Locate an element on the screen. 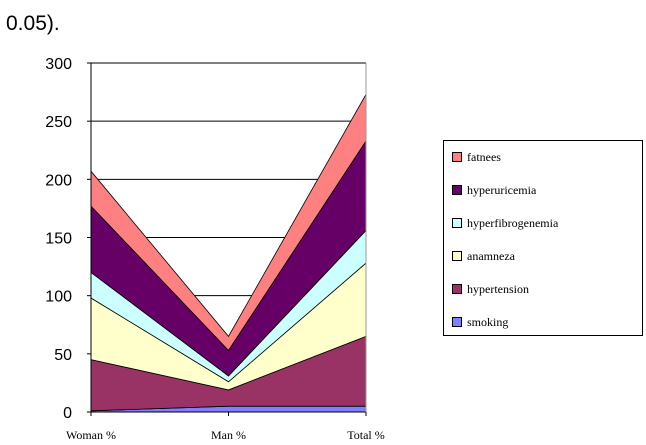  y-tick-label: 50 is located at coordinates (63, 355).